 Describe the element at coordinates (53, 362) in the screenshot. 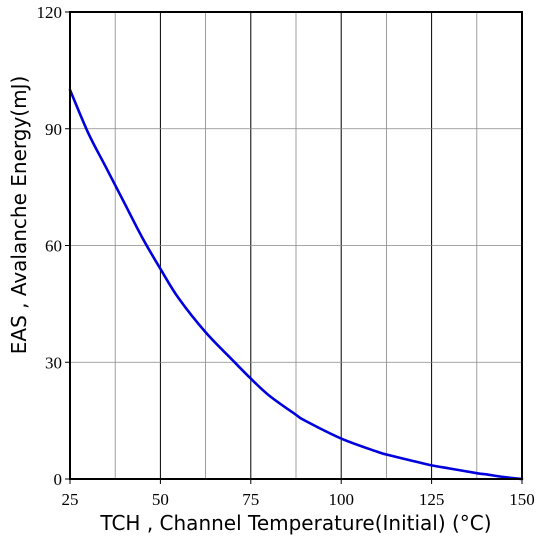

I see `y-tick-label: 30` at that location.